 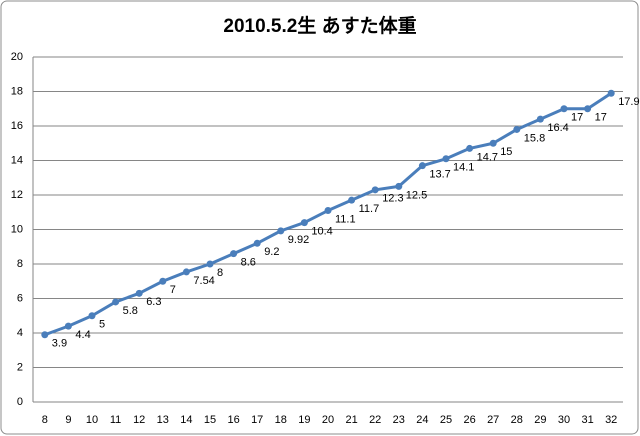 I want to click on x-tick-label: 8, so click(x=45, y=420).